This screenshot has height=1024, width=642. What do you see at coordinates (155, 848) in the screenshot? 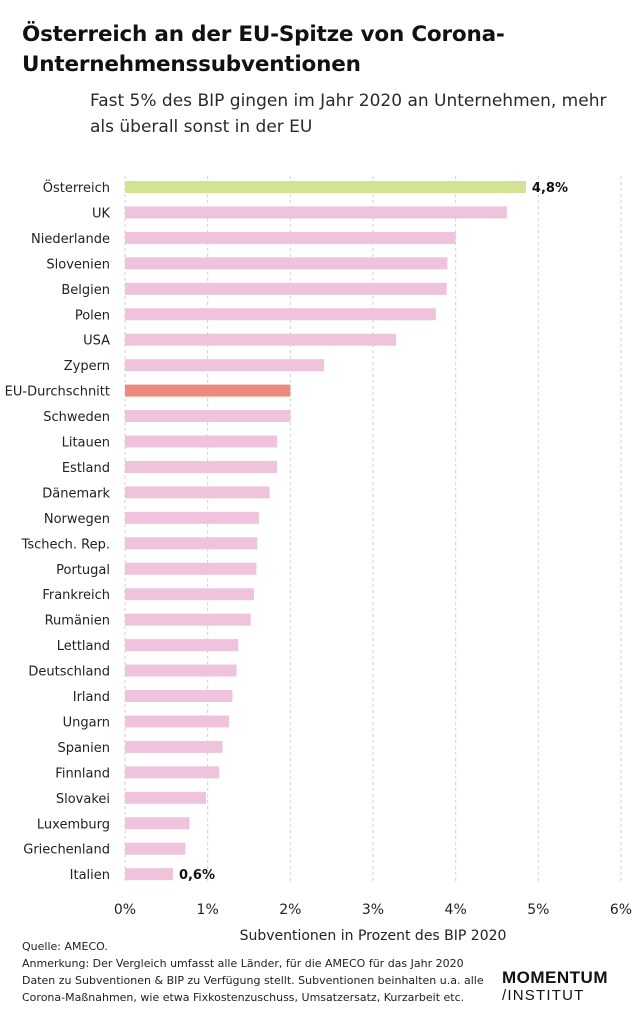
I see `bar-griechenland` at bounding box center [155, 848].